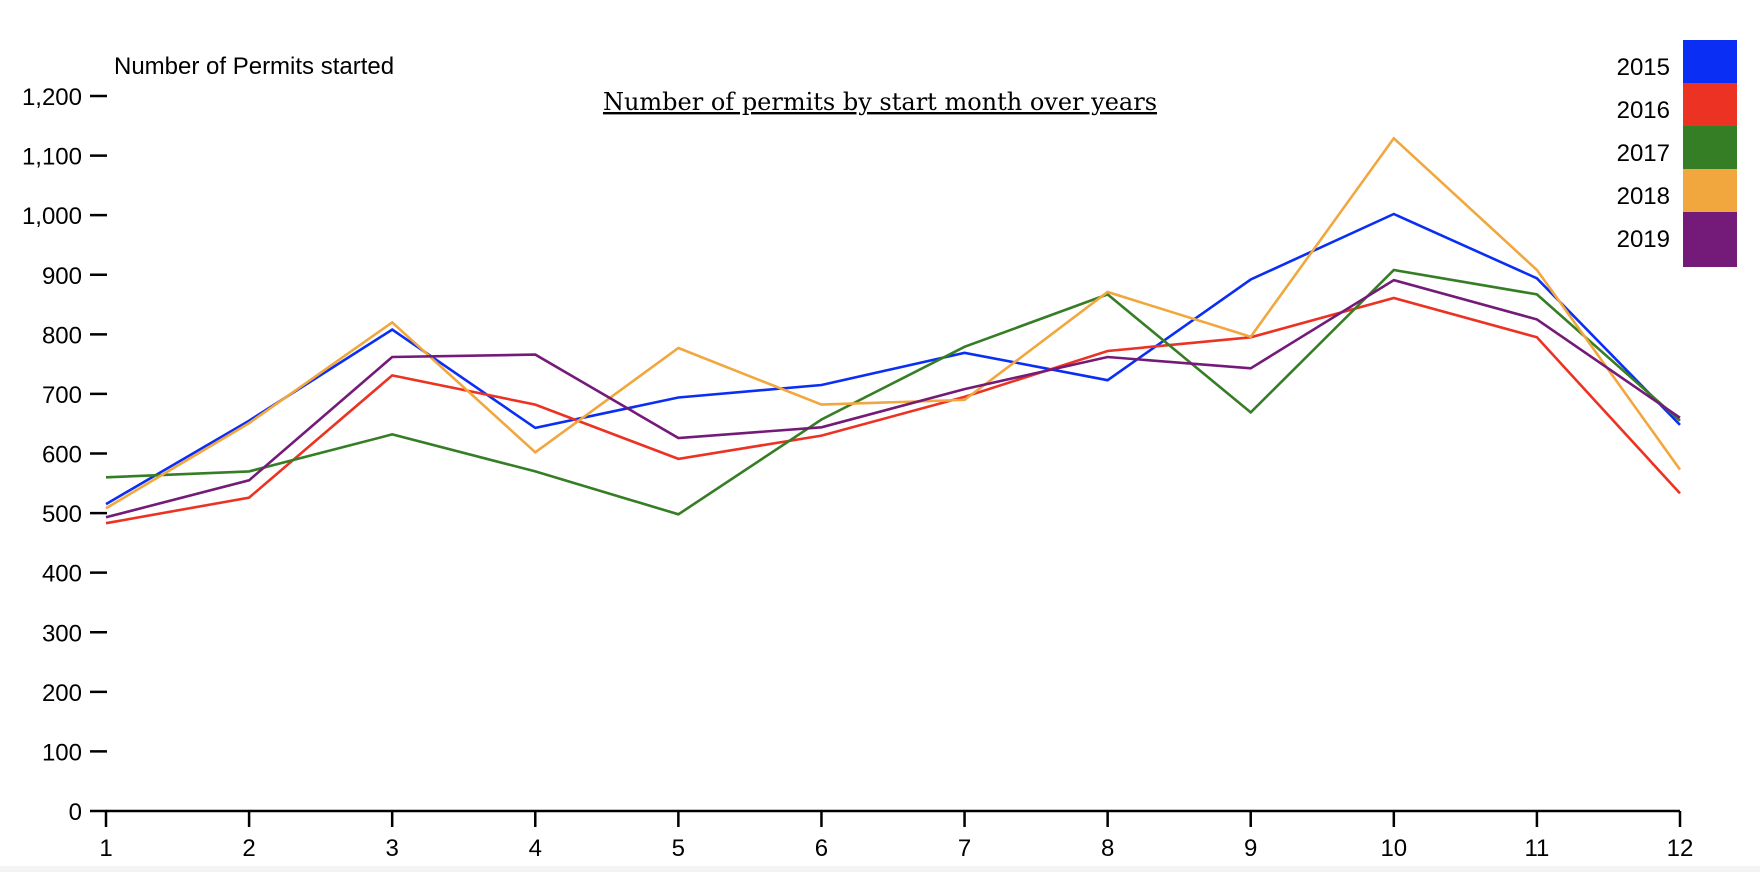 The image size is (1760, 872). Describe the element at coordinates (821, 848) in the screenshot. I see `x-tick-label: 6` at that location.